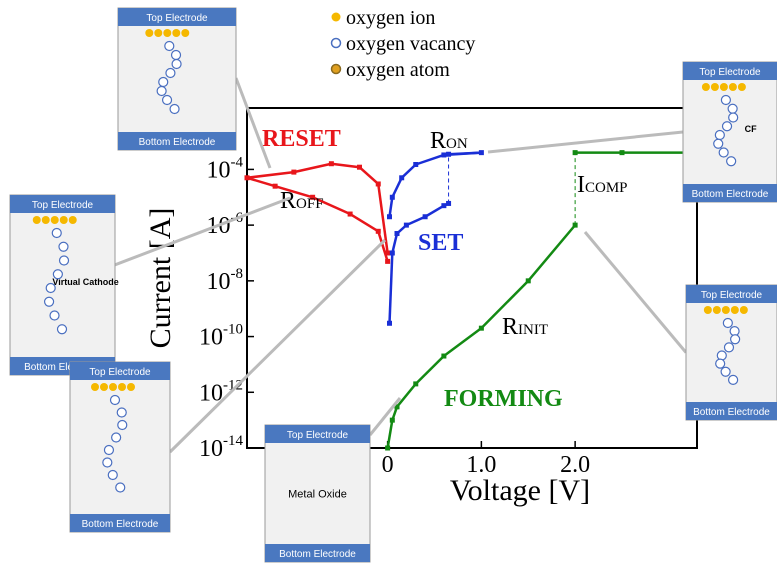  Describe the element at coordinates (525, 327) in the screenshot. I see `annotation: RINIT` at that location.